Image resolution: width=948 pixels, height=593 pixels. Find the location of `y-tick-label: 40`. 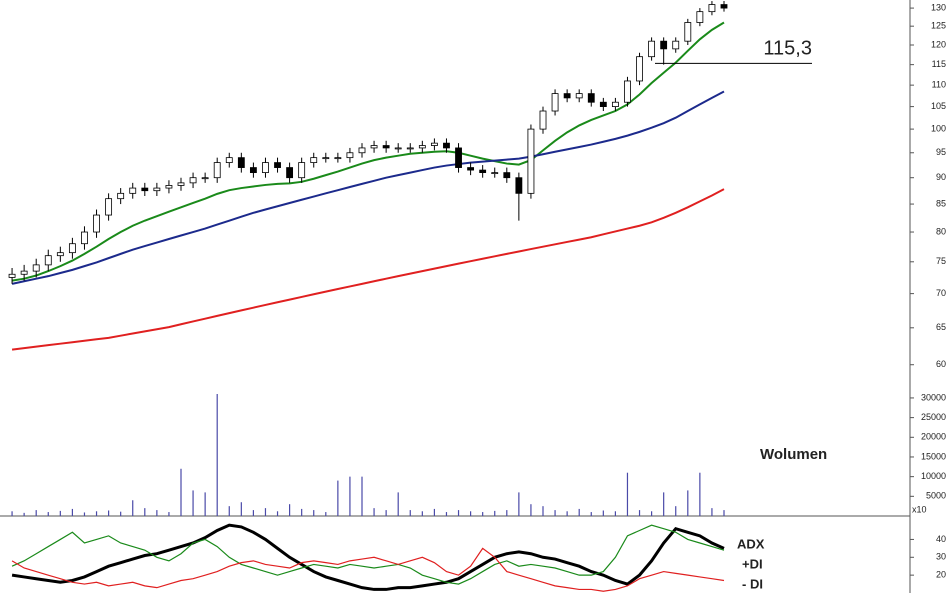

y-tick-label: 40 is located at coordinates (941, 539).